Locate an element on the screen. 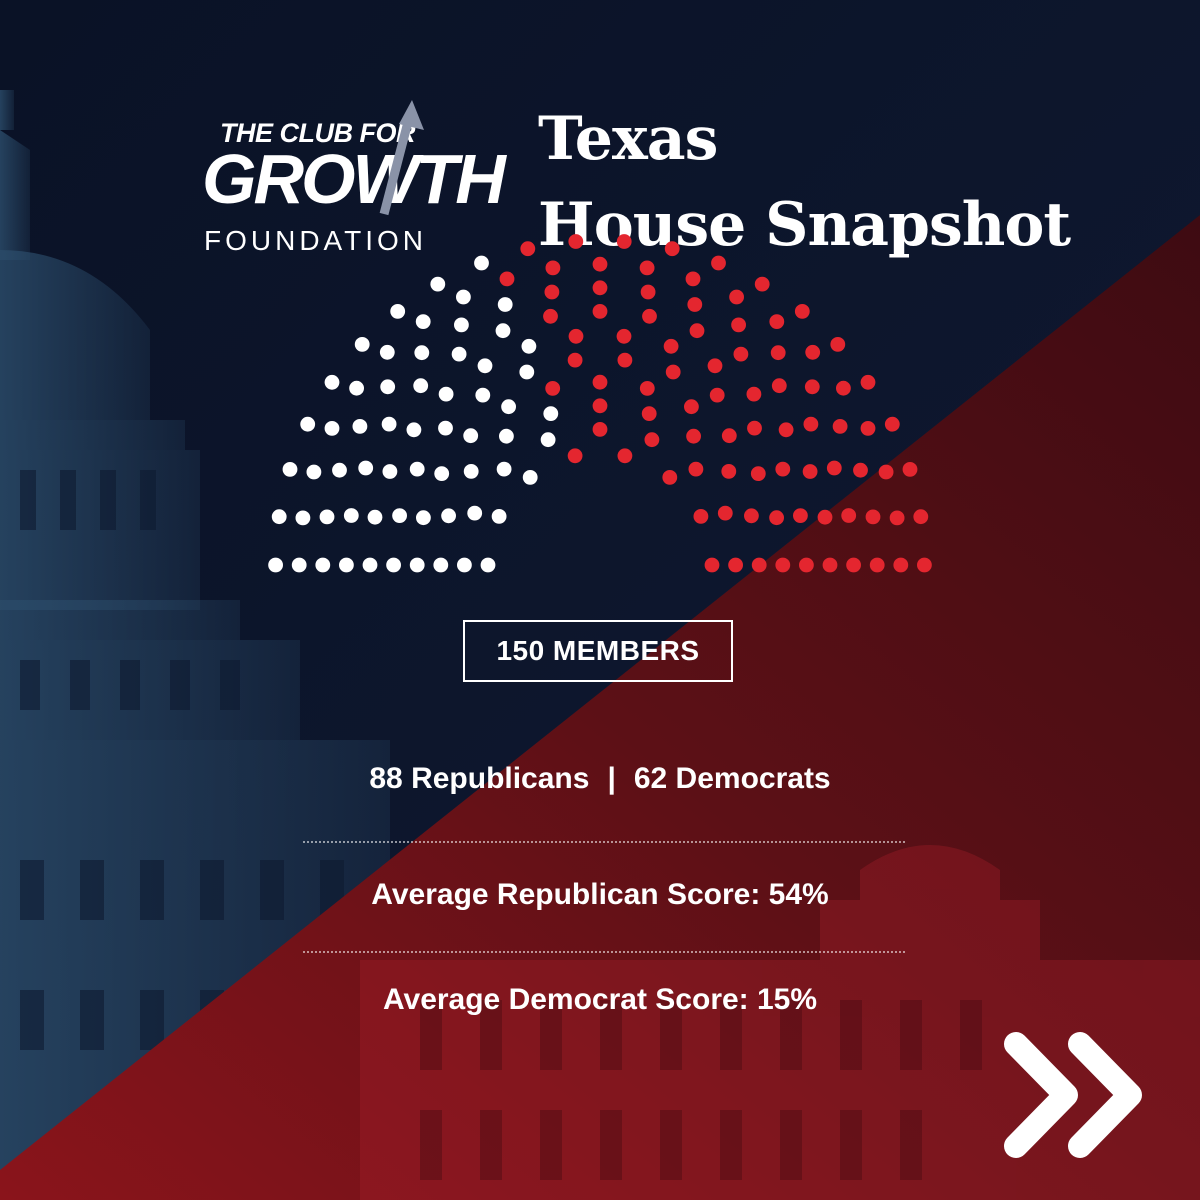 This screenshot has width=1200, height=1200. club-for-growth-logo: THE CLUB FOR GROWTH FOUNDATION is located at coordinates (351, 181).